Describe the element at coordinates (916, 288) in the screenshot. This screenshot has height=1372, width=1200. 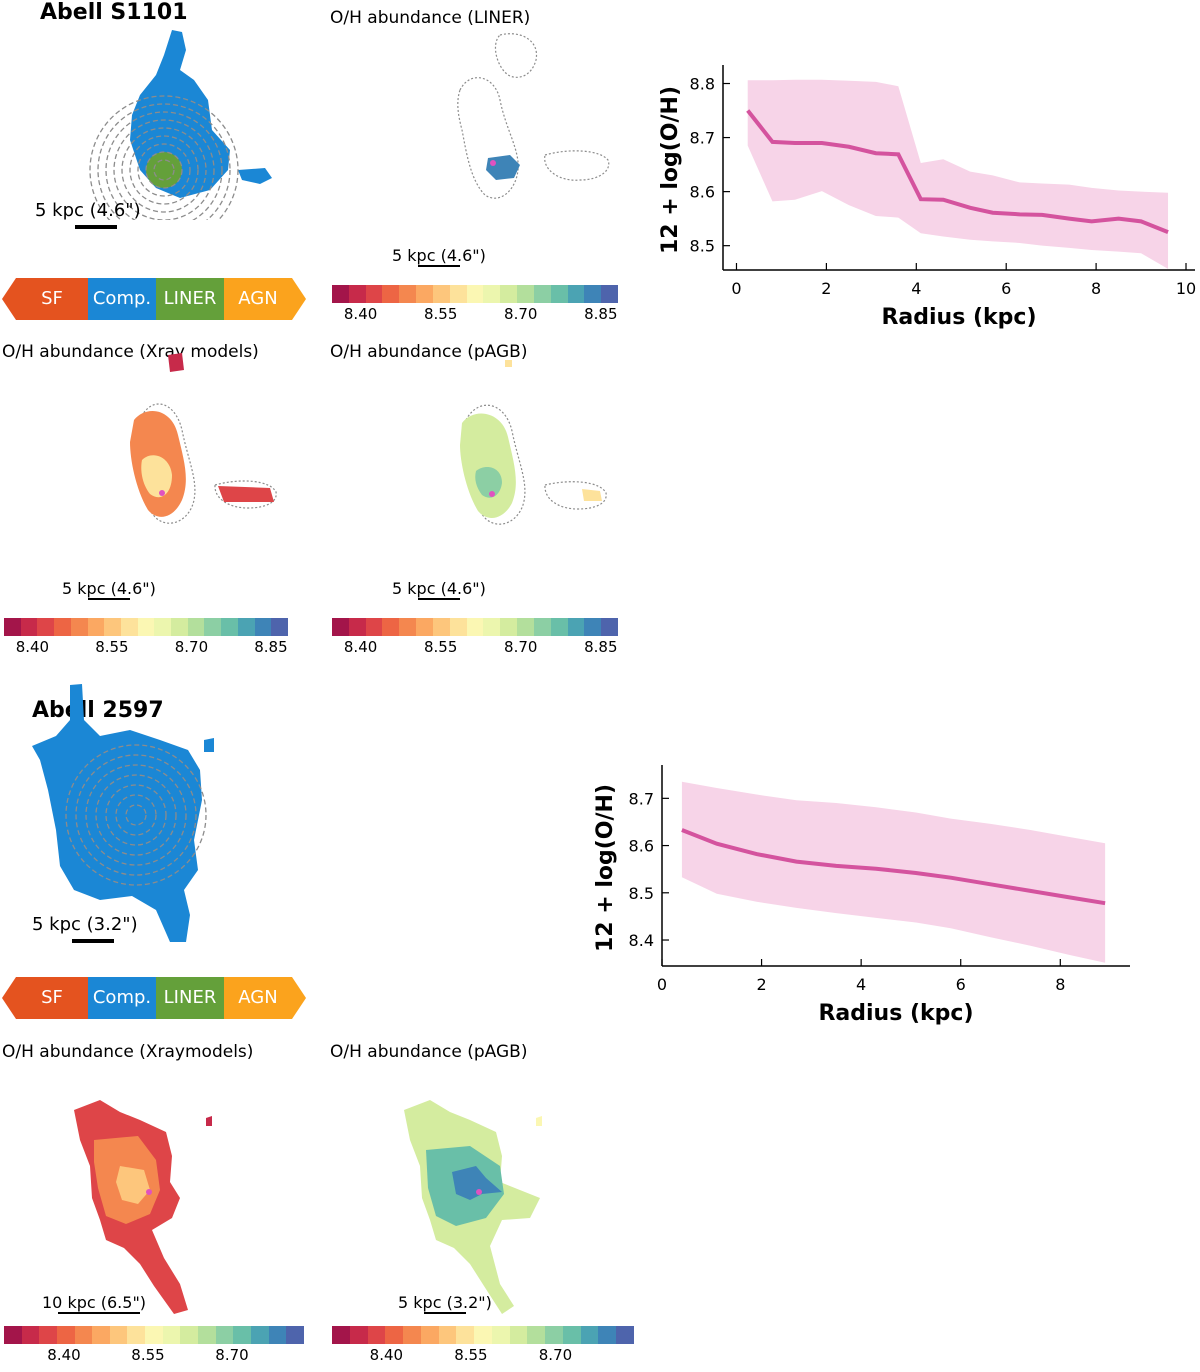
I see `x-tick-label: 4` at that location.